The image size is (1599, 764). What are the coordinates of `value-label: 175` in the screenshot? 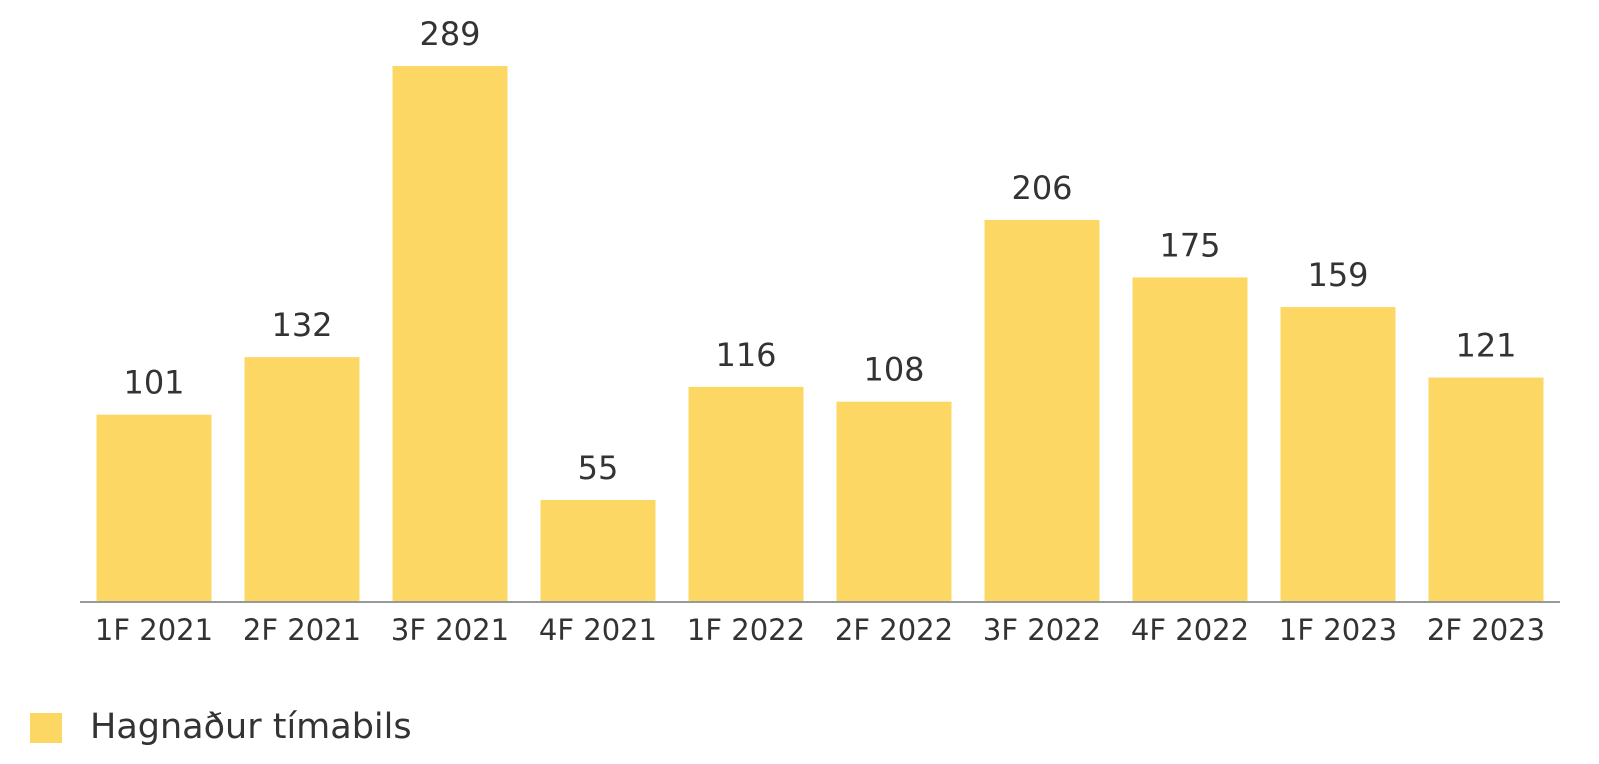 It's located at (1189, 245).